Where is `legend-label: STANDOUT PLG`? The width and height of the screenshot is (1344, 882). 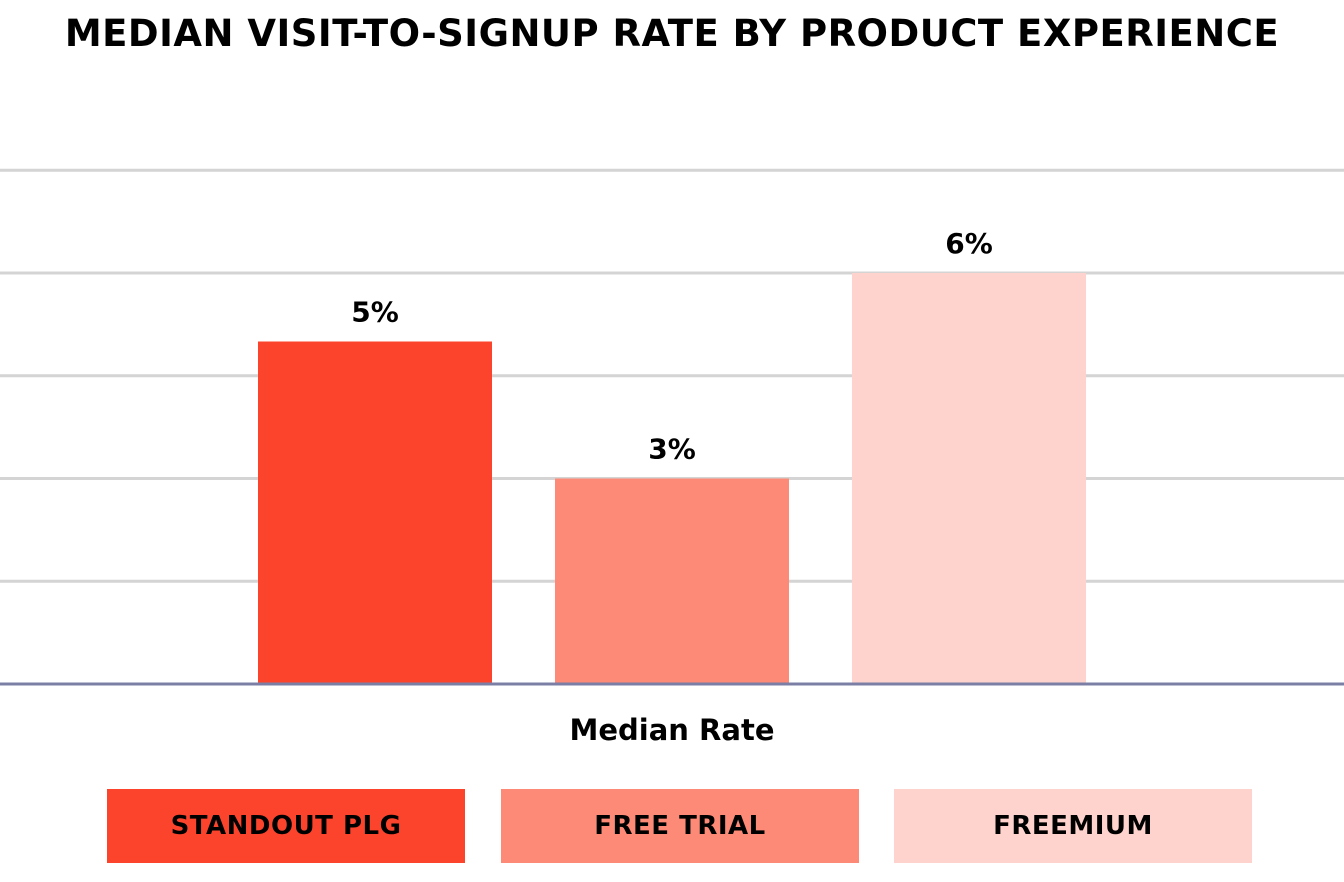 legend-label: STANDOUT PLG is located at coordinates (286, 826).